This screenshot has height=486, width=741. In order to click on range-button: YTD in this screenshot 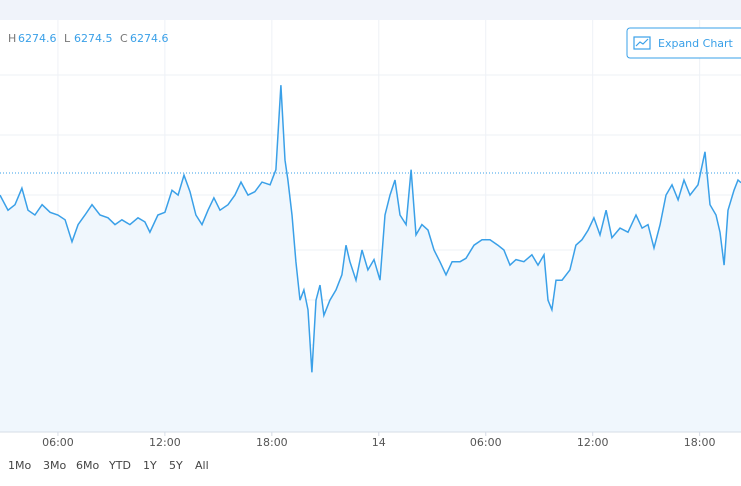, I will do `click(119, 465)`.